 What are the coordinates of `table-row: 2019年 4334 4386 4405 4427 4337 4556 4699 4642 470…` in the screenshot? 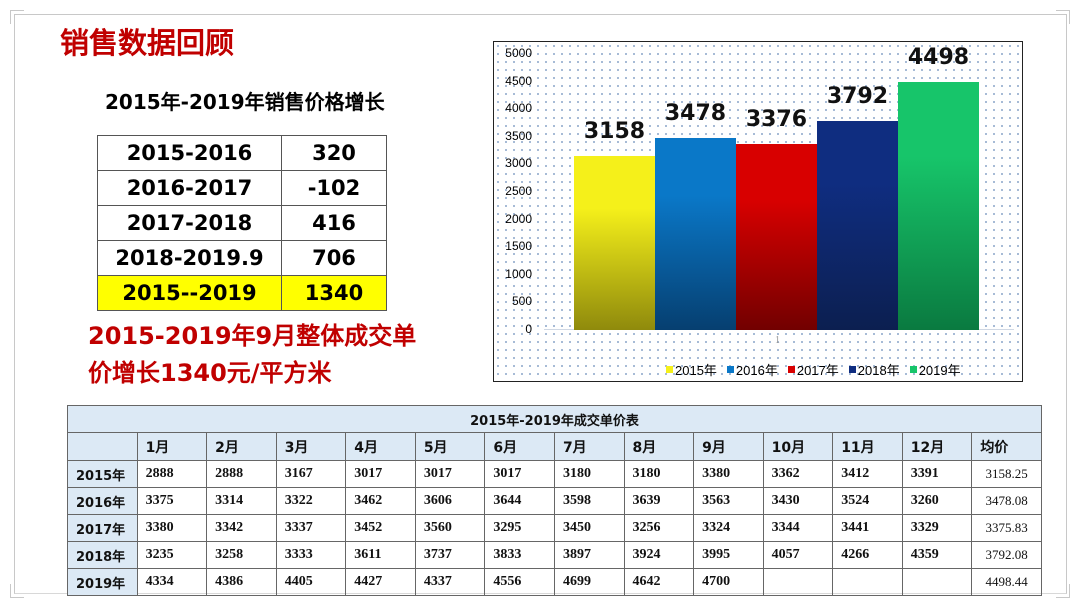 It's located at (554, 582).